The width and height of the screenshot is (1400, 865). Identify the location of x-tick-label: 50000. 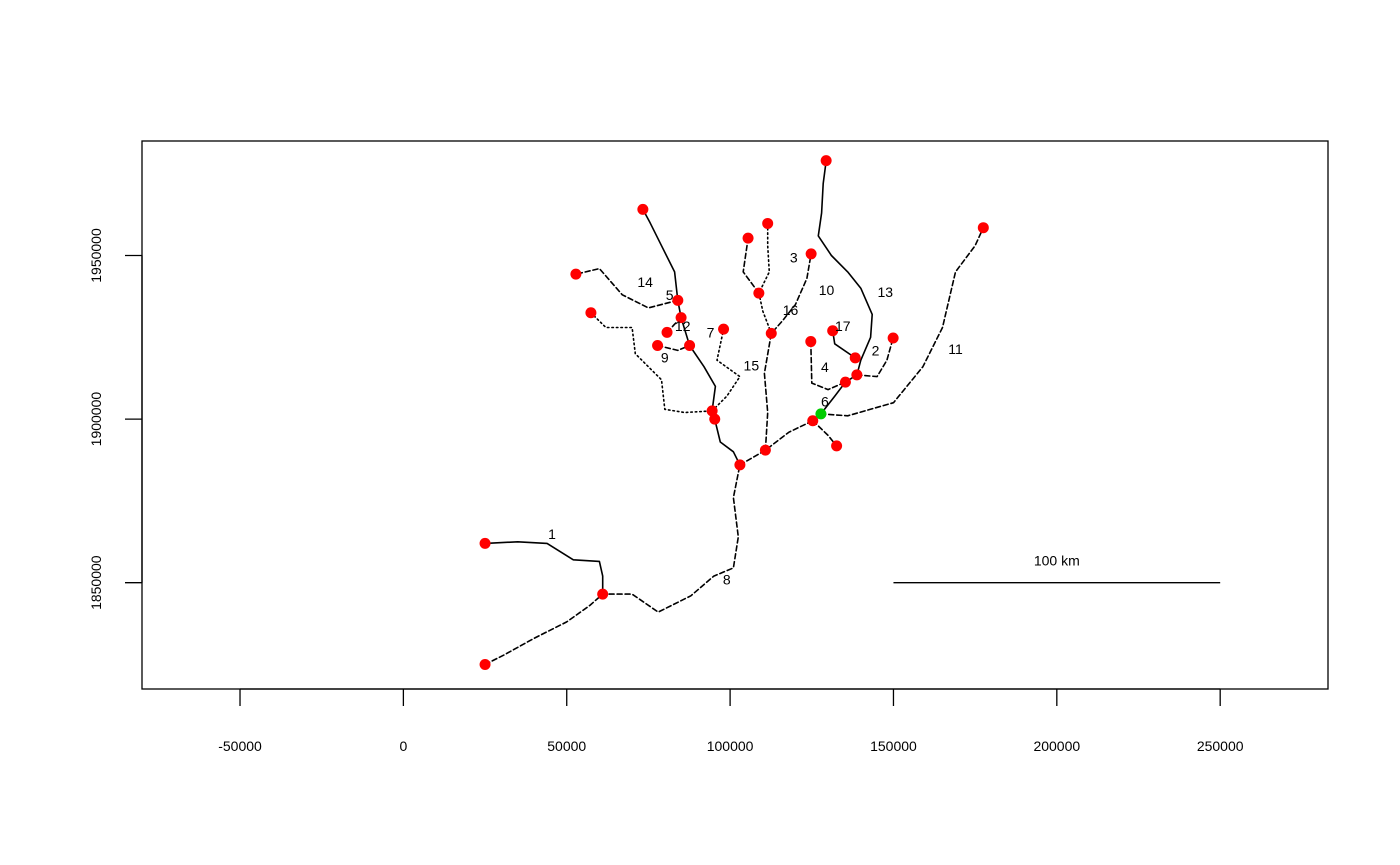
(566, 746).